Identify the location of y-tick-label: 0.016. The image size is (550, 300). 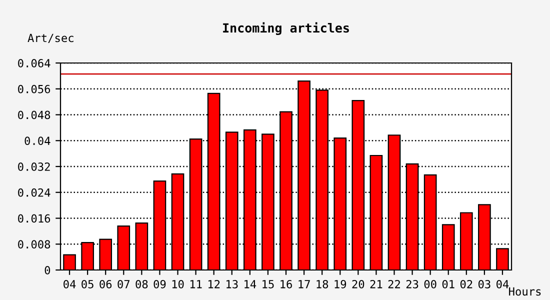
(34, 218).